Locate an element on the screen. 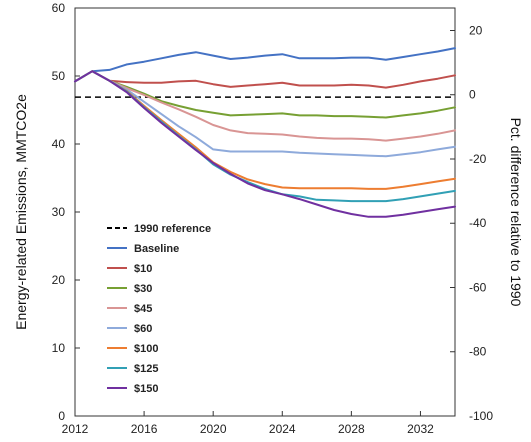 Image resolution: width=531 pixels, height=442 pixels. left-y-axis-title-text: Energy-related Emissions, MMTCO2e is located at coordinates (21, 212).